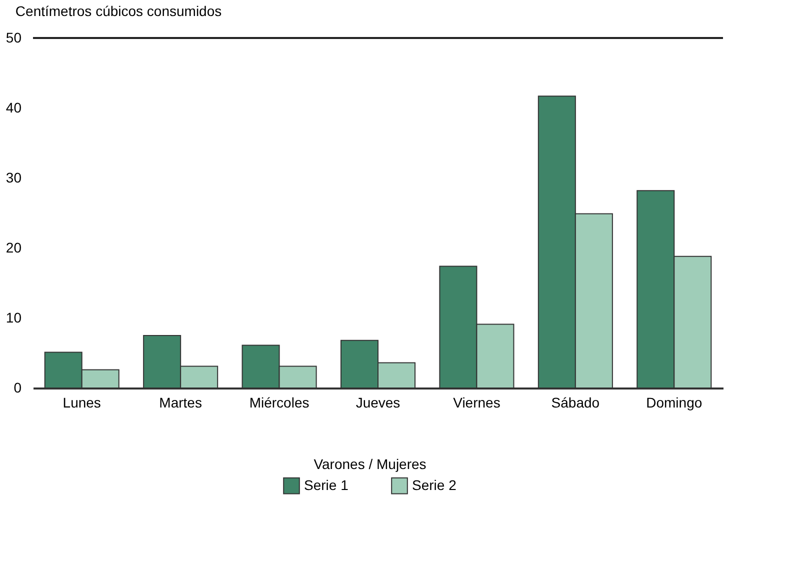  I want to click on y-tick-label: 10, so click(14, 318).